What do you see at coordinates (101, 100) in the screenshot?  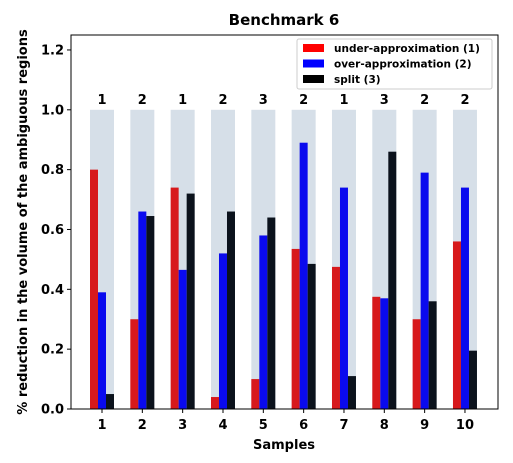 I see `best-method-label-1: 1` at bounding box center [101, 100].